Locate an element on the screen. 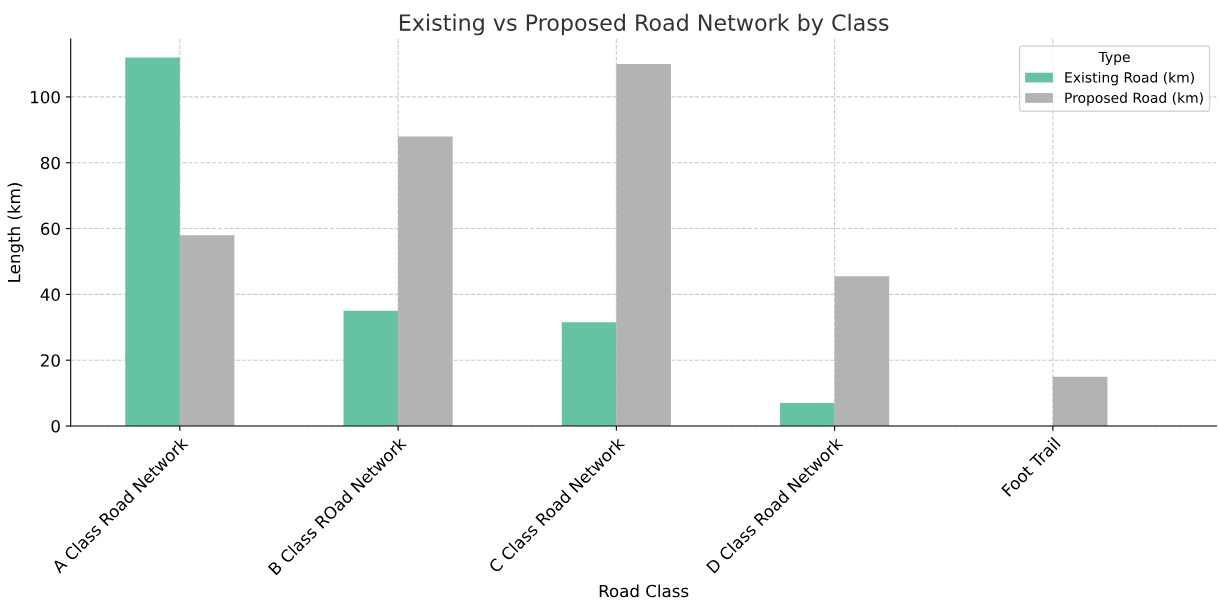  y-tick-label: 20 is located at coordinates (50, 360).